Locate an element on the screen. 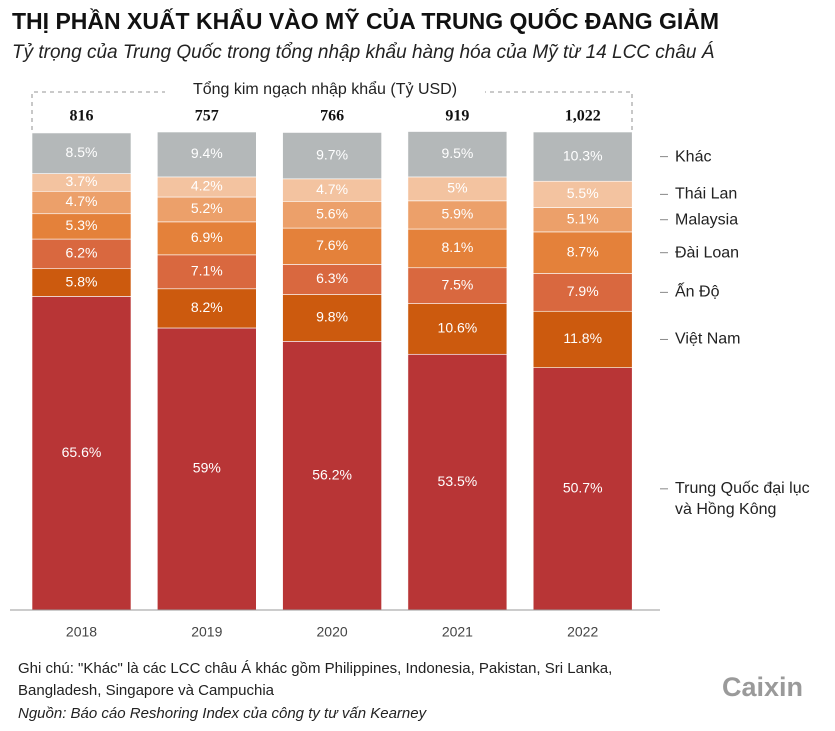 The height and width of the screenshot is (731, 835). legend-label: Đài Loan is located at coordinates (707, 253).